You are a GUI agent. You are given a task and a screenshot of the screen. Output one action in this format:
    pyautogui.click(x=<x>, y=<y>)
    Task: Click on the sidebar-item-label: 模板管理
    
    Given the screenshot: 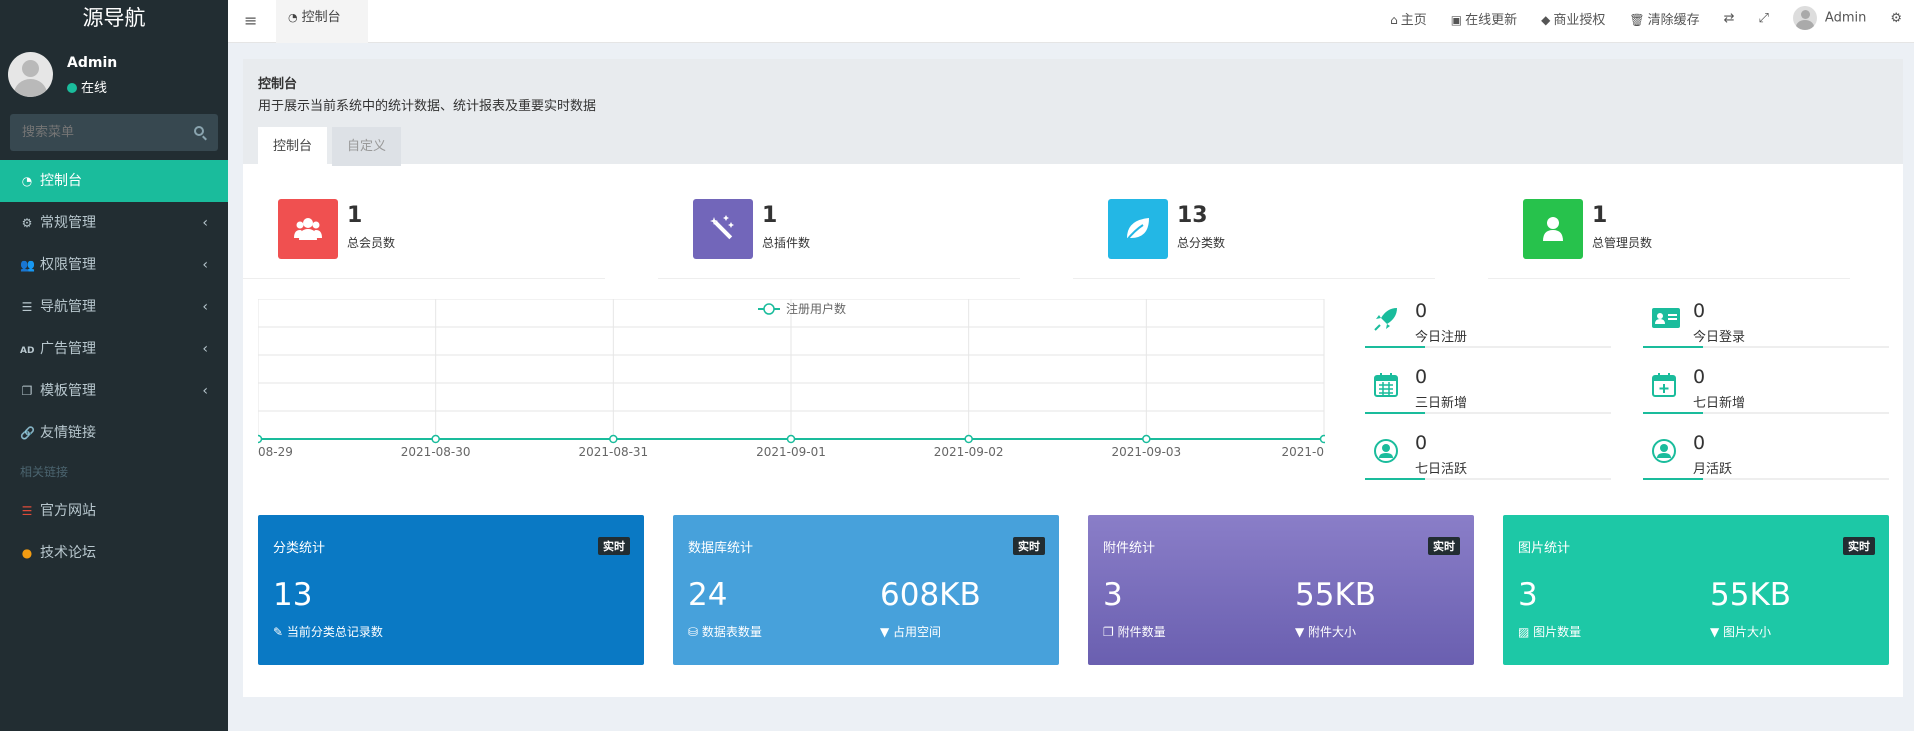 What is the action you would take?
    pyautogui.click(x=68, y=391)
    